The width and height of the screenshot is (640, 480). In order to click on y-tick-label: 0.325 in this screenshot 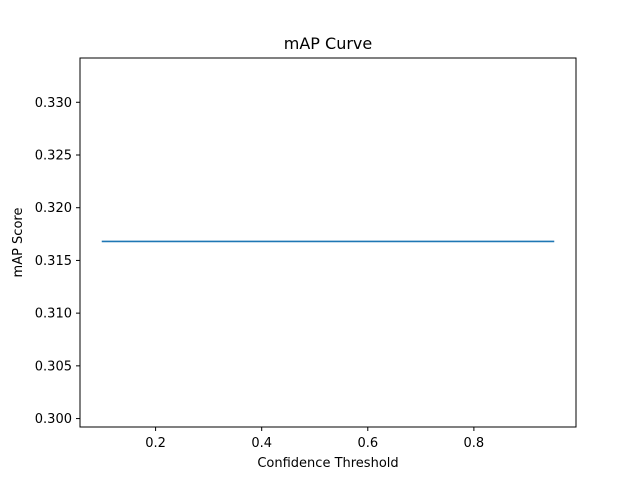, I will do `click(53, 155)`.